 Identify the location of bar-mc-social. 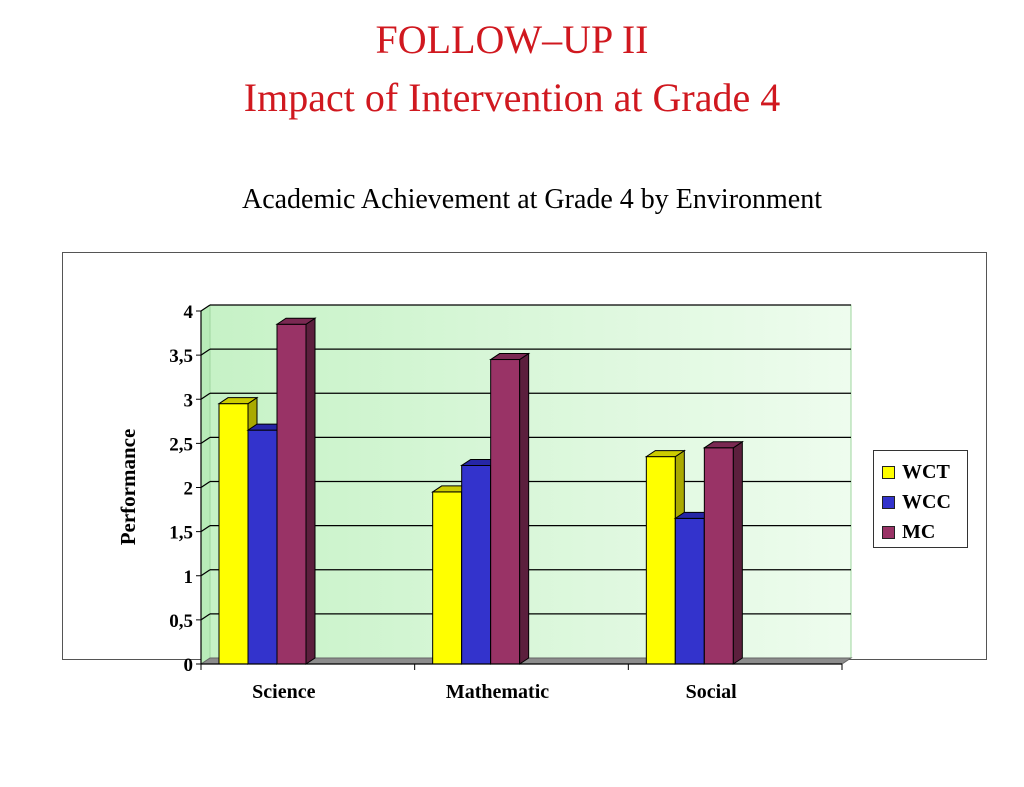
(718, 556).